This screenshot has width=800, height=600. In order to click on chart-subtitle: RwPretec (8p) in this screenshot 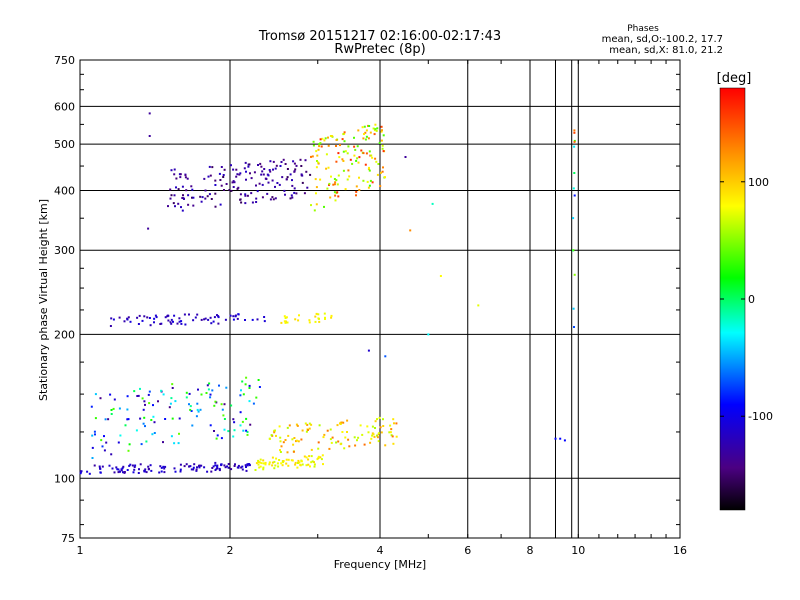, I will do `click(379, 49)`.